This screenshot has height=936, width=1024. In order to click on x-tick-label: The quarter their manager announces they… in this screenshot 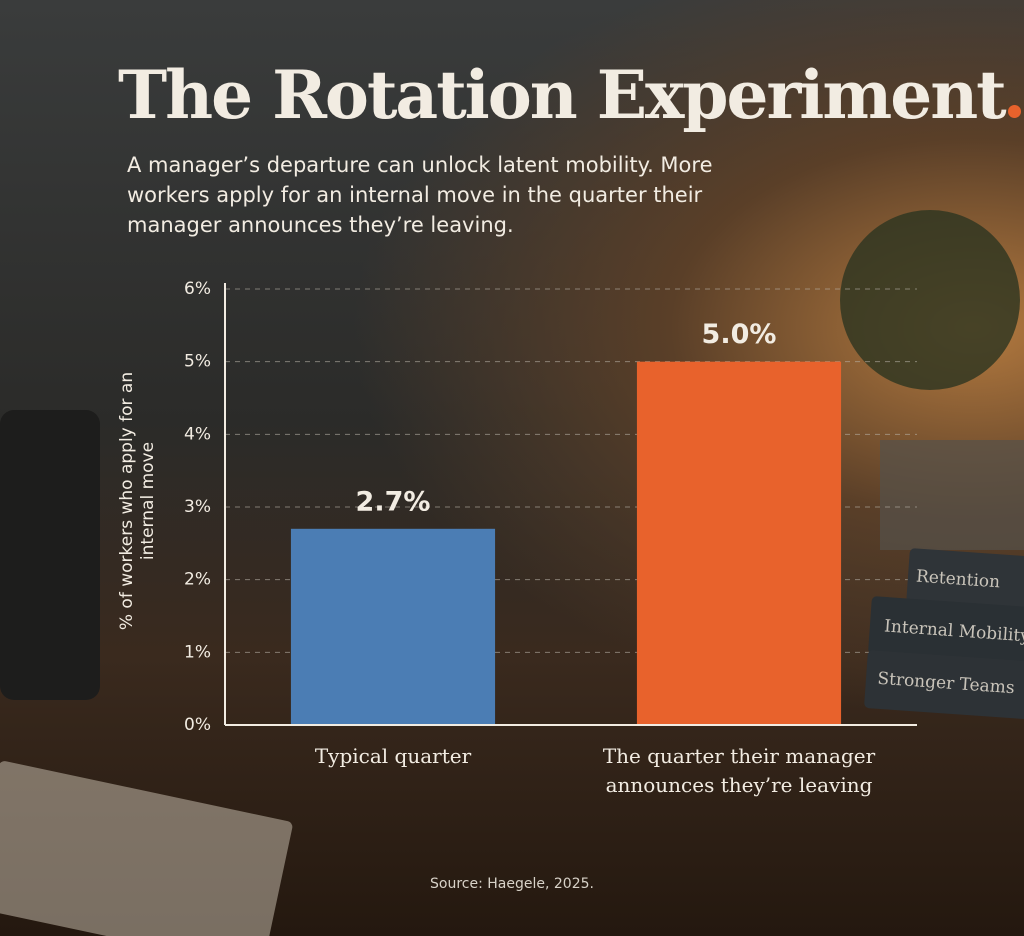, I will do `click(739, 770)`.